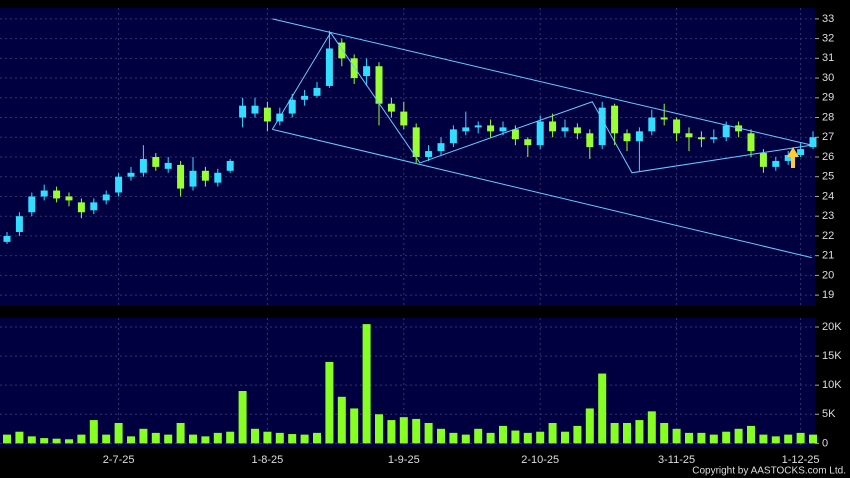  What do you see at coordinates (676, 460) in the screenshot?
I see `x-tick-label: 3-11-25` at bounding box center [676, 460].